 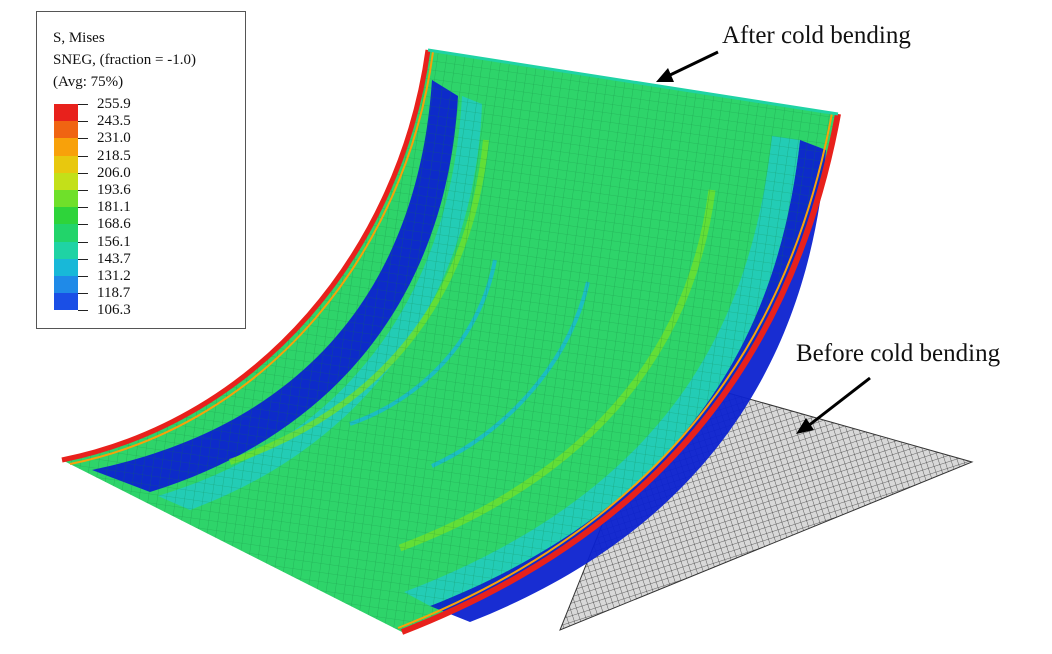 What do you see at coordinates (114, 207) in the screenshot?
I see `legend-value: 181.1` at bounding box center [114, 207].